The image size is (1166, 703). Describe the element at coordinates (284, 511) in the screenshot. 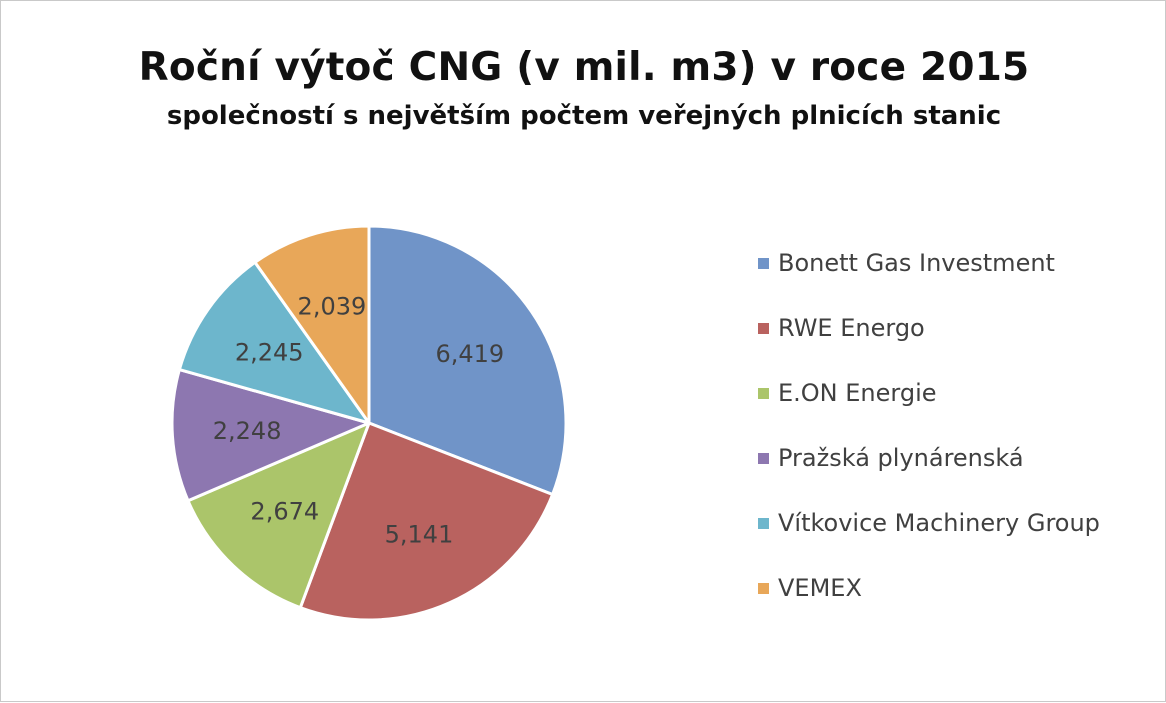

I see `data-label-e-on-energie: 2,674` at that location.